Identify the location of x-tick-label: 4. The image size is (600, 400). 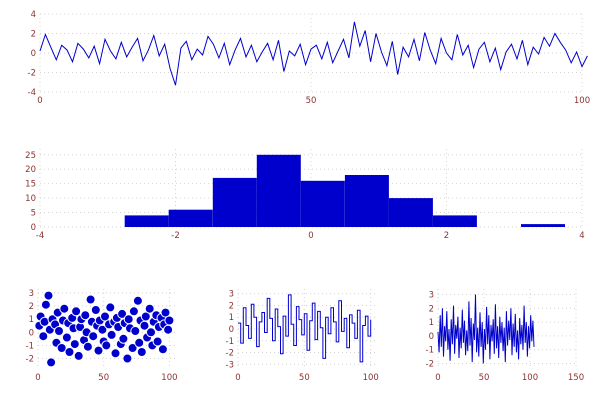
(581, 236).